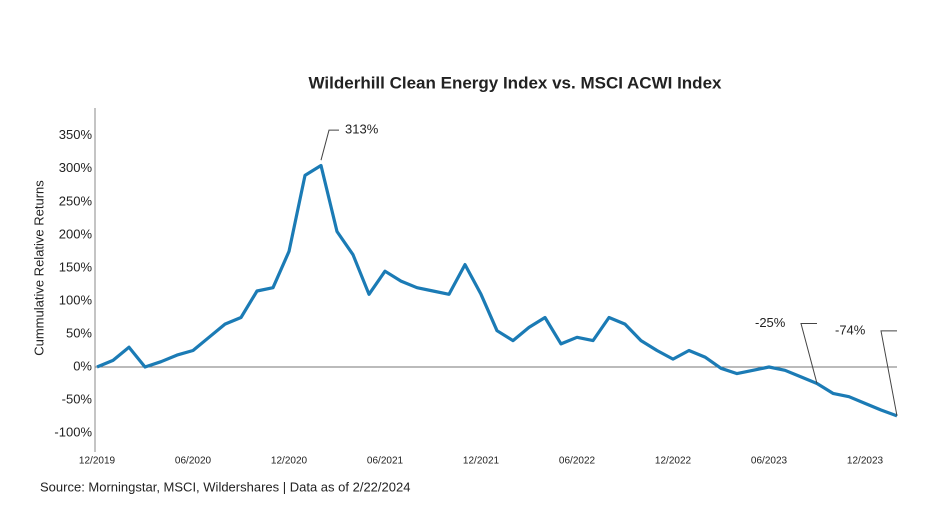 The width and height of the screenshot is (936, 516). Describe the element at coordinates (76, 134) in the screenshot. I see `y-tick-label: 350%` at that location.